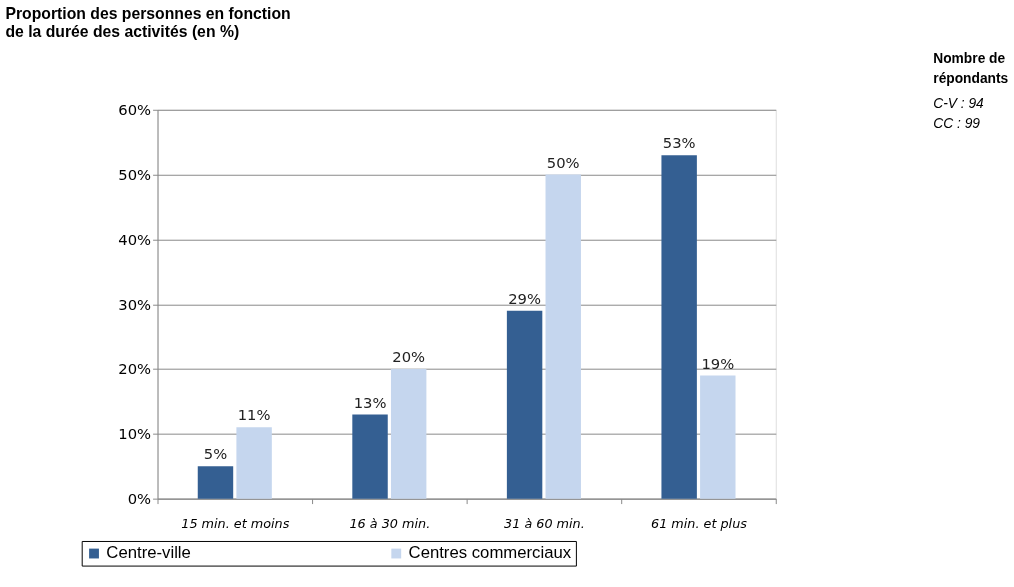  What do you see at coordinates (969, 58) in the screenshot?
I see `text: Nombre de` at bounding box center [969, 58].